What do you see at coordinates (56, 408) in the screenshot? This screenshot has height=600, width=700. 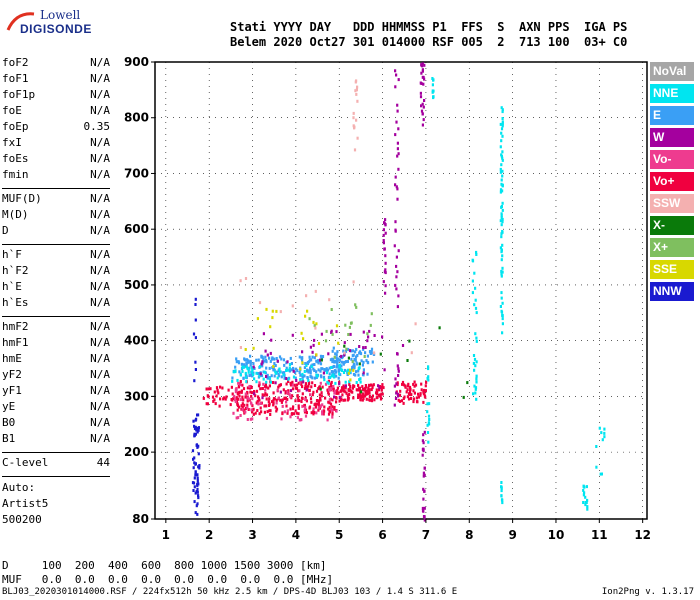 I see `param-ye: yE N/A` at bounding box center [56, 408].